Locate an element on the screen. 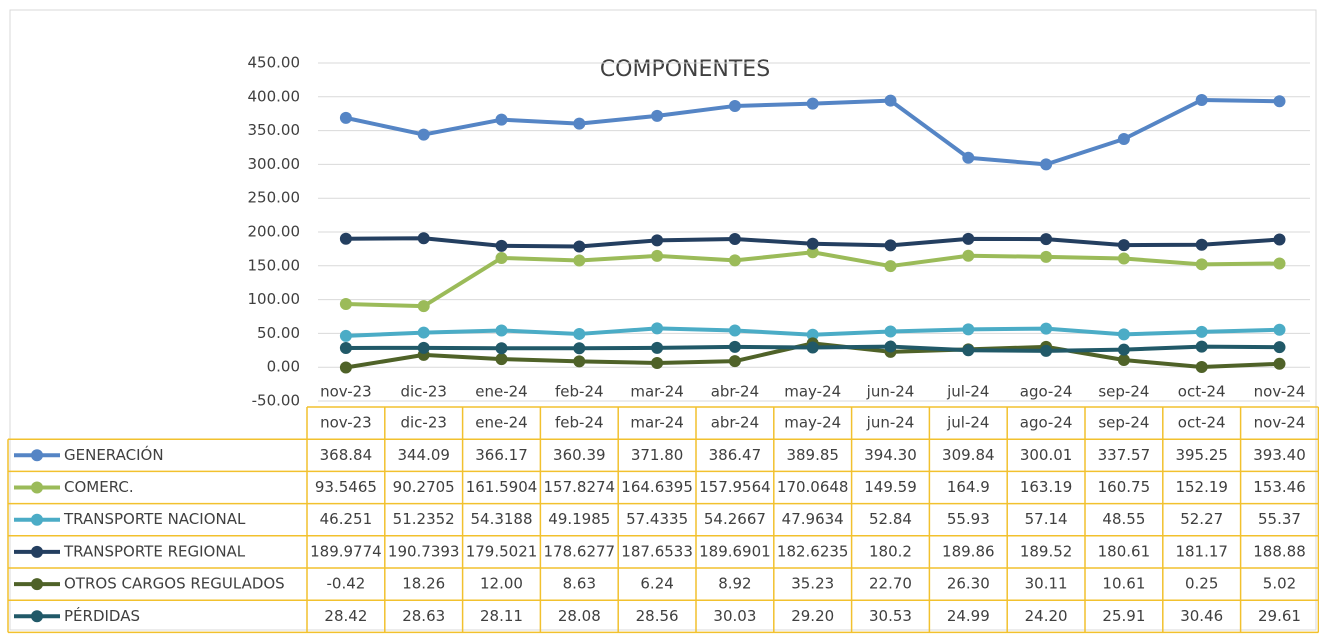  legend-key-marker is located at coordinates (37, 584).